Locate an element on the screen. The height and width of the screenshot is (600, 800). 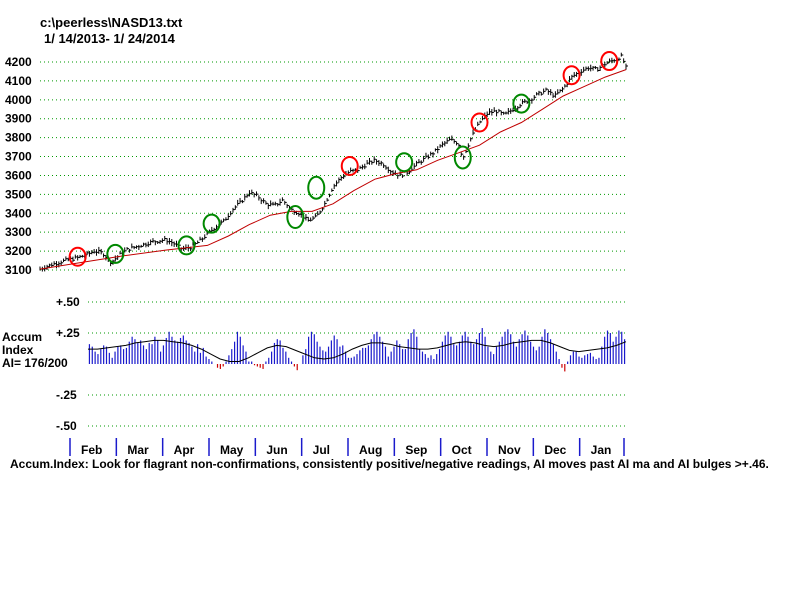
month-label: Oct is located at coordinates (462, 450).